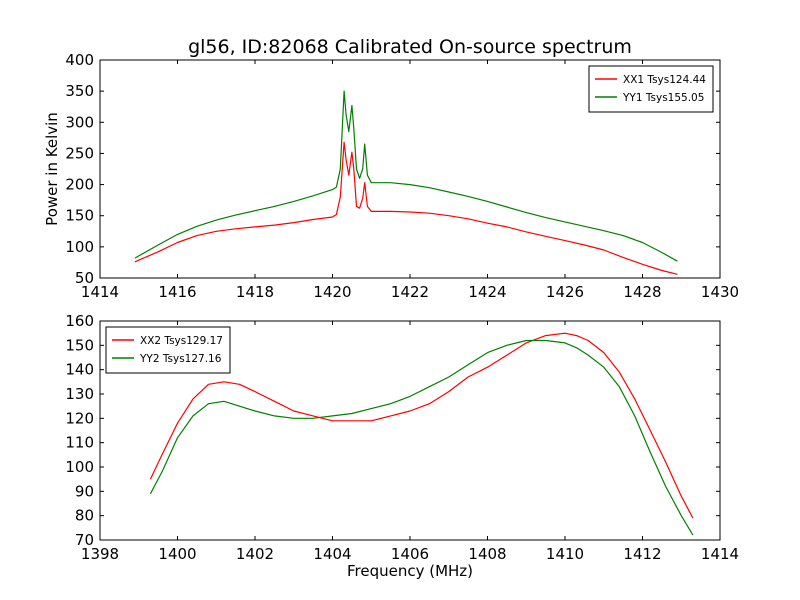 Image resolution: width=800 pixels, height=600 pixels. I want to click on y-tick-label: 70, so click(84, 540).